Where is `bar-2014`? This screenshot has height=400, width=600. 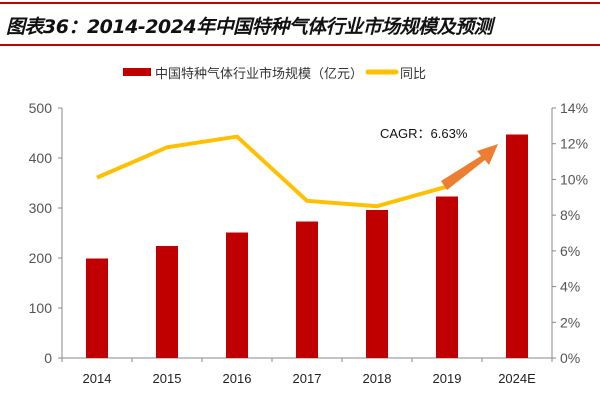 bar-2014 is located at coordinates (97, 308).